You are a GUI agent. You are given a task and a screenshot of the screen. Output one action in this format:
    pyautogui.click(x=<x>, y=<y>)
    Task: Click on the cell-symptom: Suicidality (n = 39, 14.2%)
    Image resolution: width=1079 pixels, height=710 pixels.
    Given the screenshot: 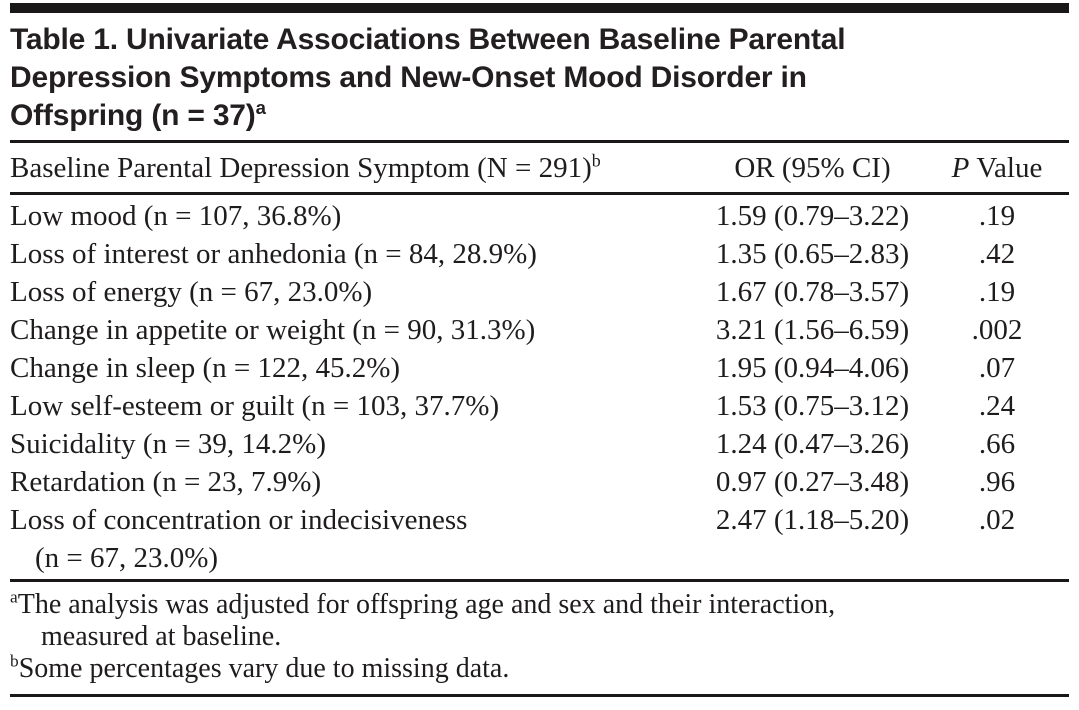 What is the action you would take?
    pyautogui.click(x=355, y=444)
    